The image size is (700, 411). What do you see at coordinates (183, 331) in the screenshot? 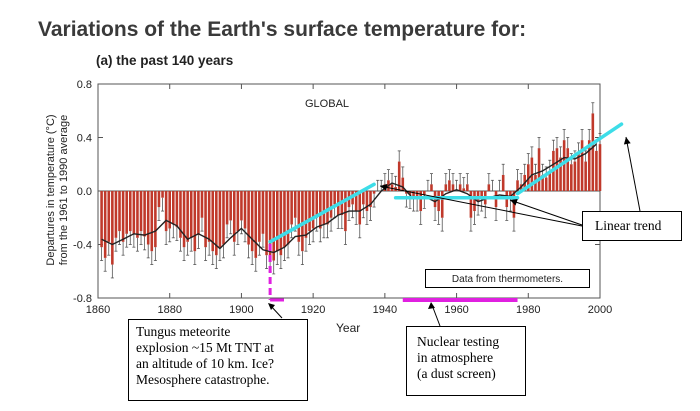
I see `tungus-line-1: Tungus meteorite` at bounding box center [183, 331].